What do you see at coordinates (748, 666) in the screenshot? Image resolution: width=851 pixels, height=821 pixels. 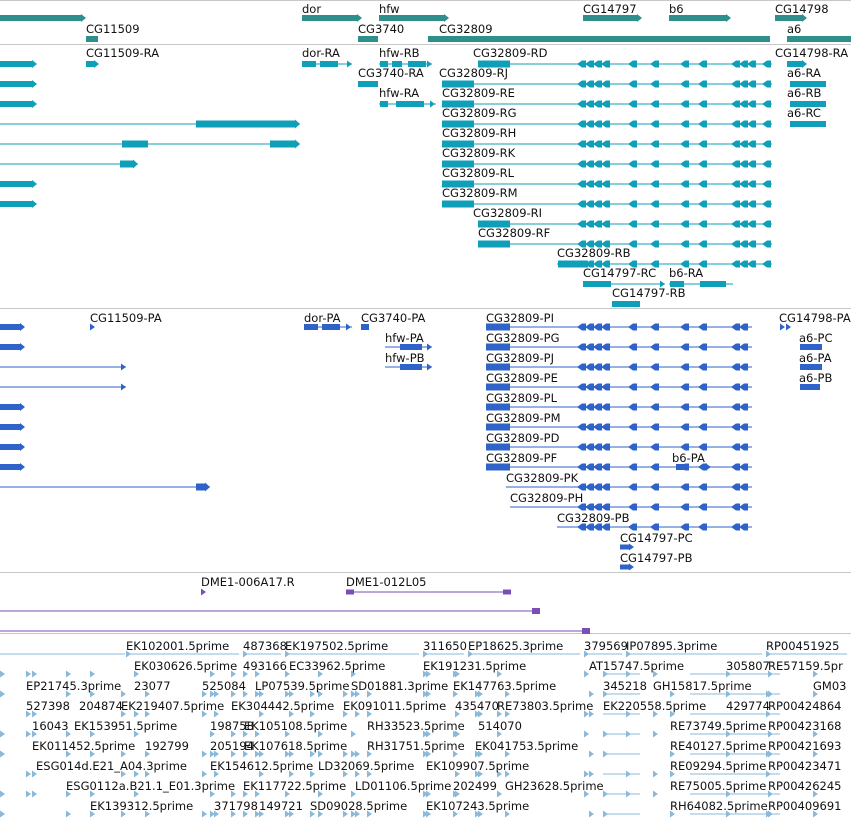 I see `est-label: 305807` at bounding box center [748, 666].